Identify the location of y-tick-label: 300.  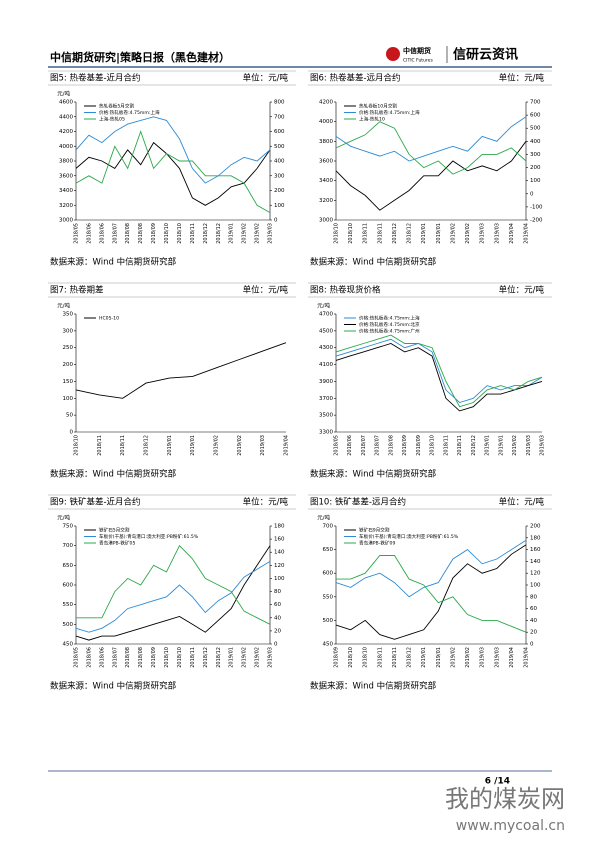
(68, 331).